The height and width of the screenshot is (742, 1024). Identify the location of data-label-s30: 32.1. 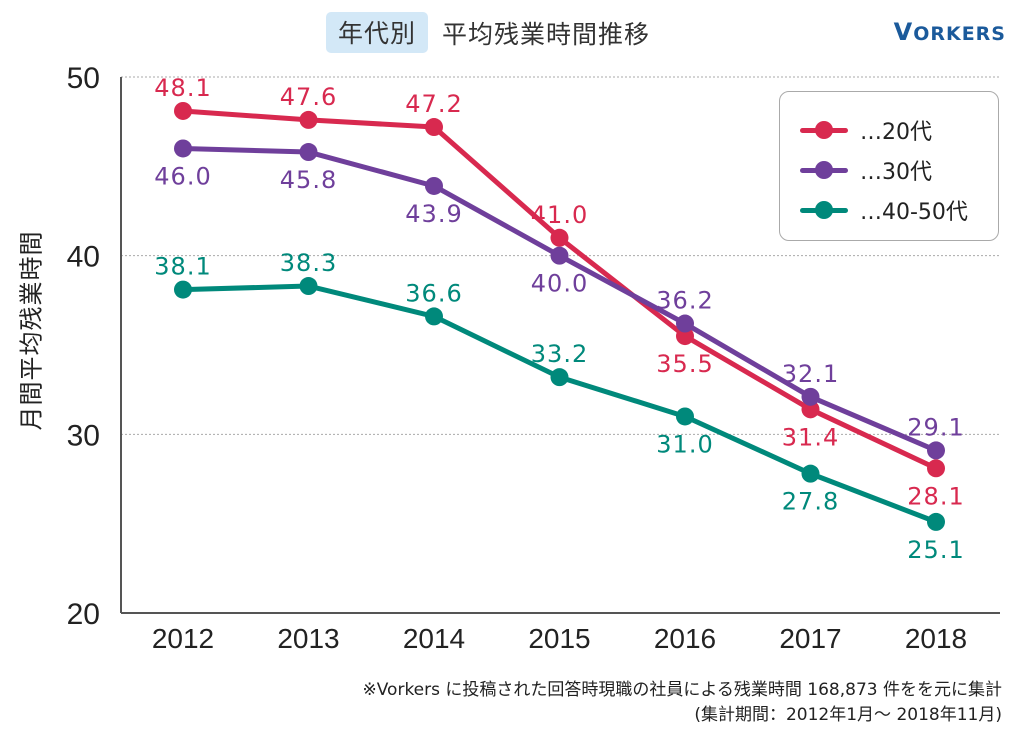
(810, 374).